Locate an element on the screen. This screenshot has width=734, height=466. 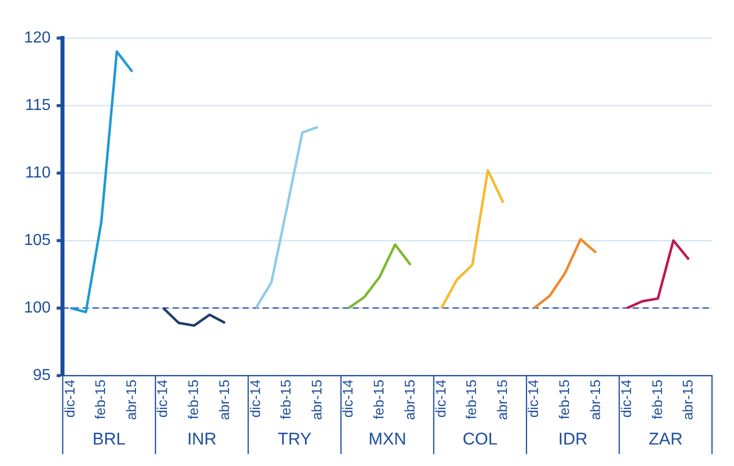
y-tick-label: 115 is located at coordinates (38, 105).